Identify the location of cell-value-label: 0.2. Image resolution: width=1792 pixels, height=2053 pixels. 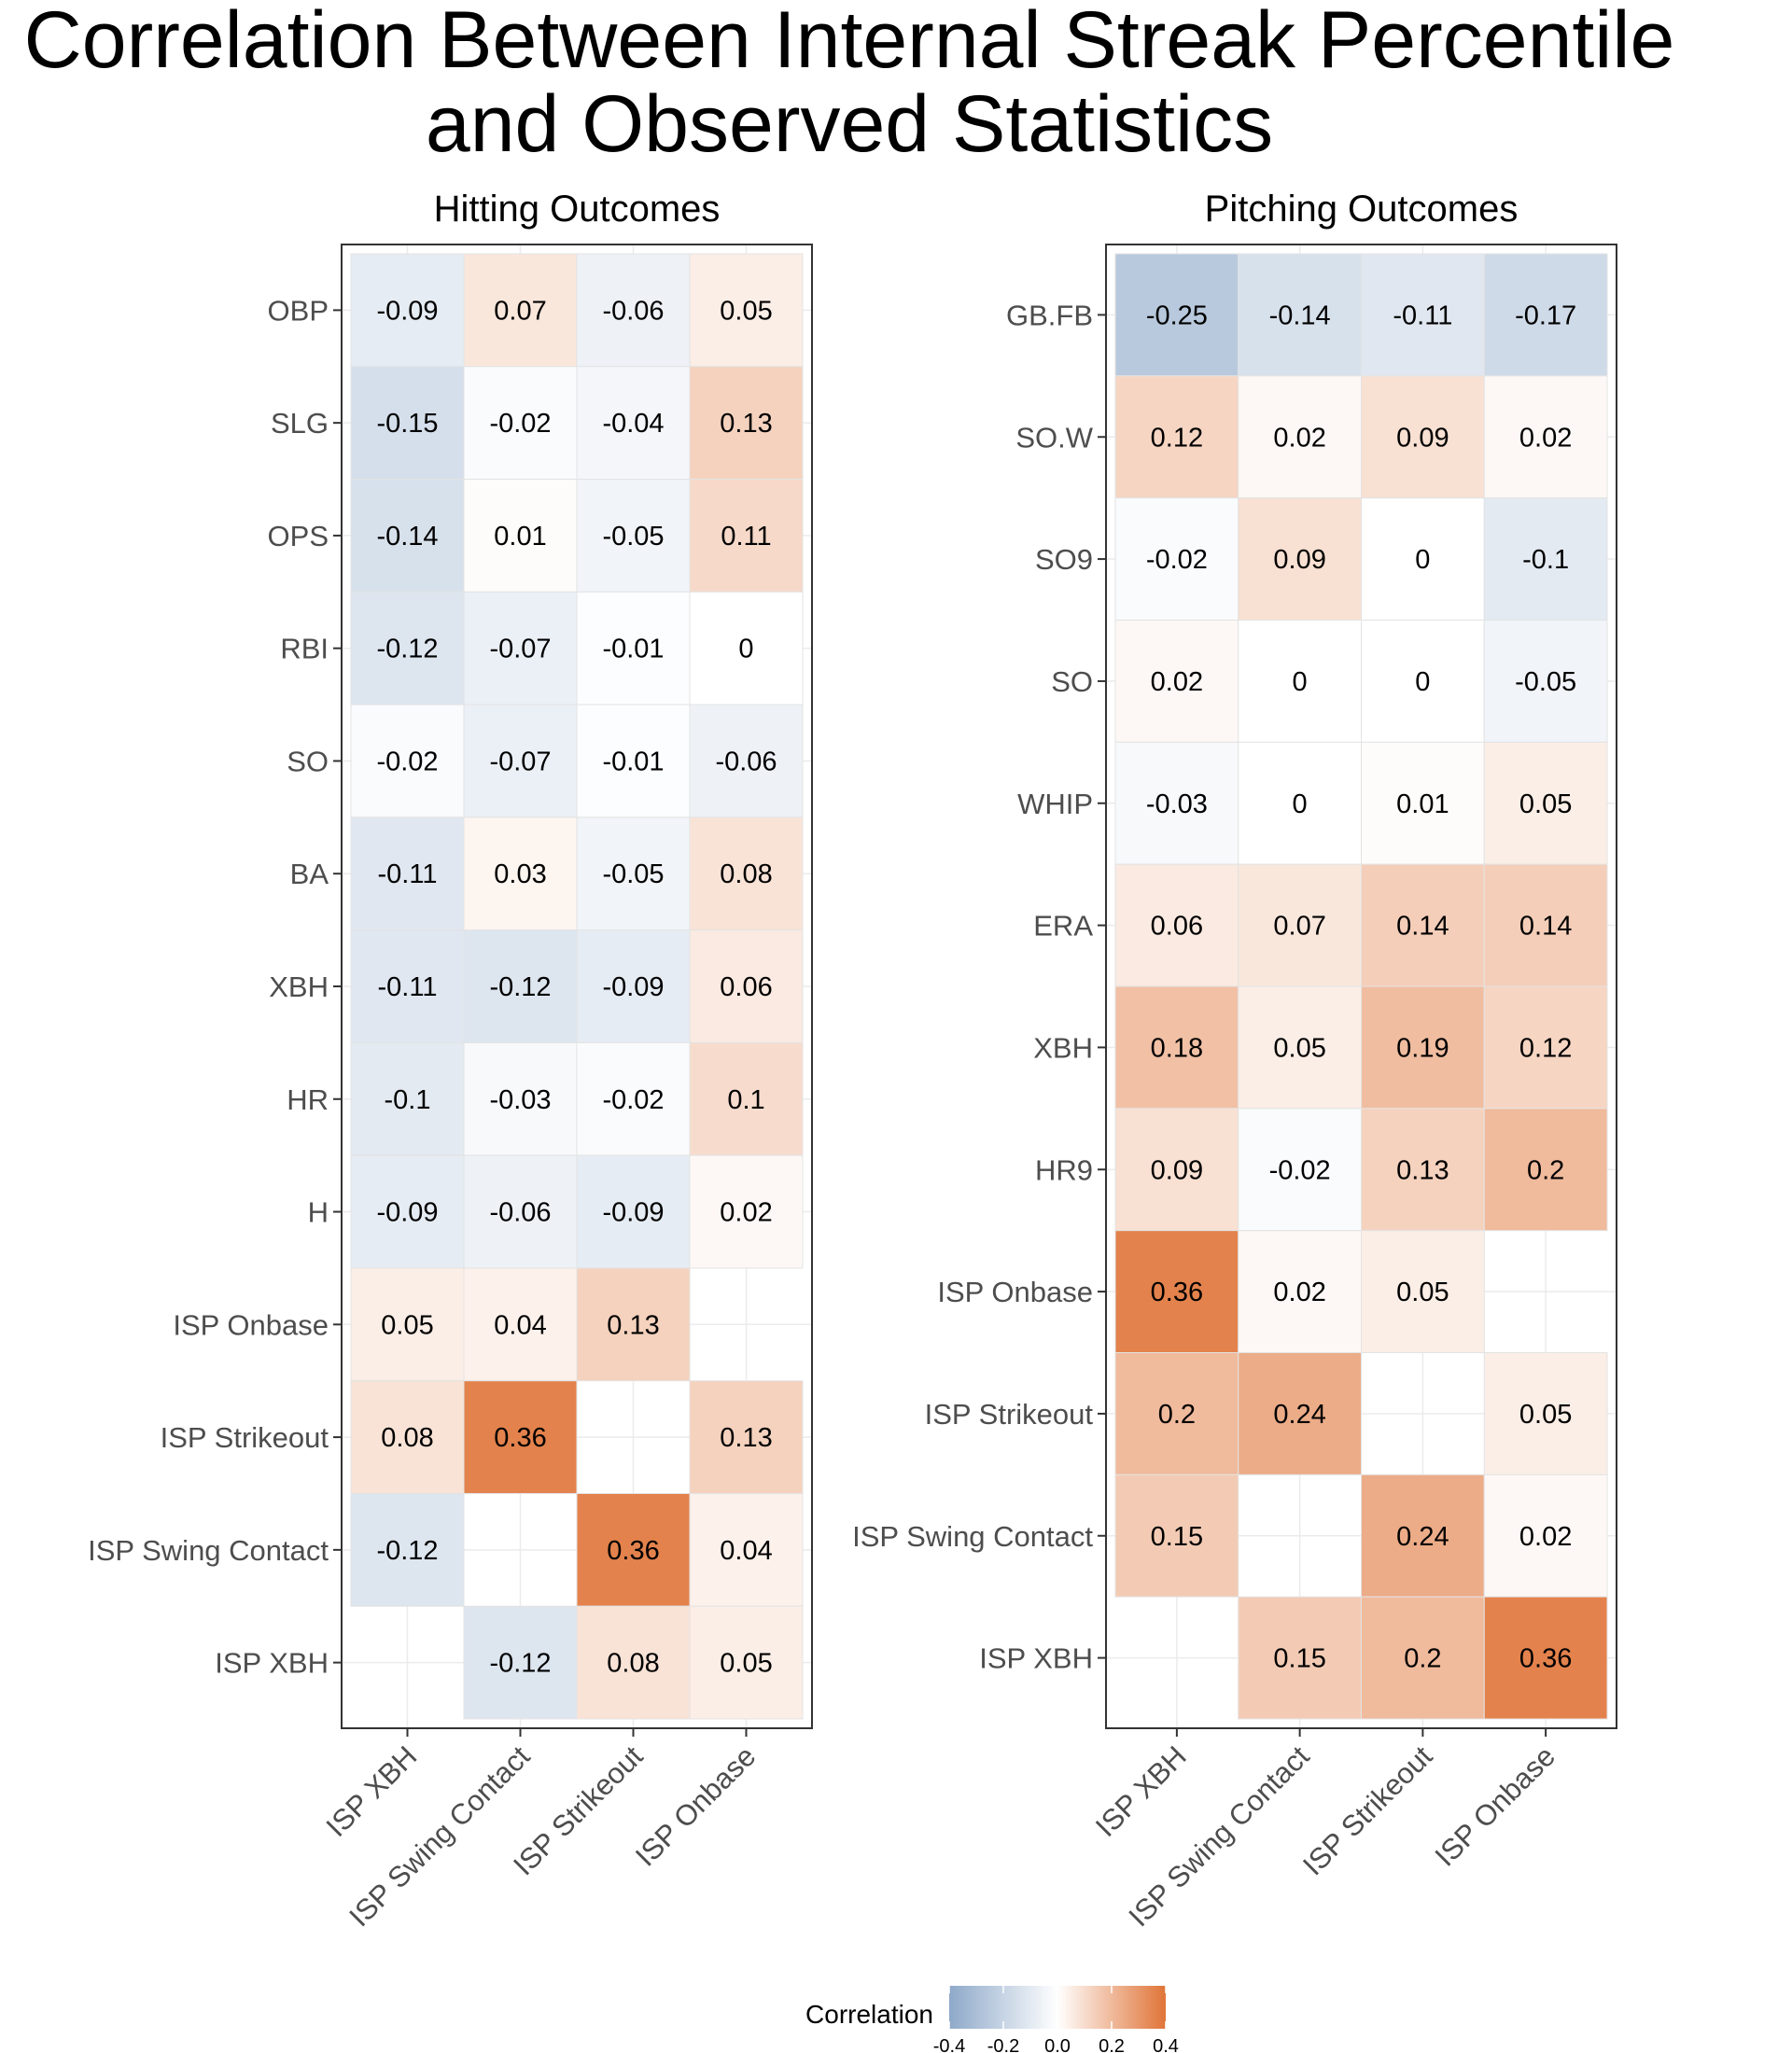
(1177, 1415).